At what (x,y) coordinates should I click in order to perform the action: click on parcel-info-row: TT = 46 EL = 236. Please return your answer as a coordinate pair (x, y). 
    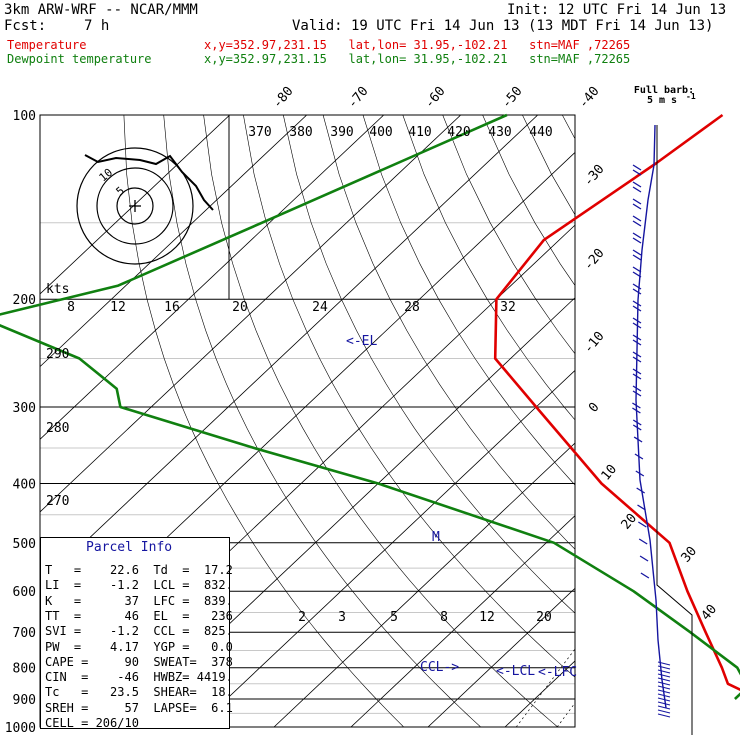
    Looking at the image, I should click on (139, 615).